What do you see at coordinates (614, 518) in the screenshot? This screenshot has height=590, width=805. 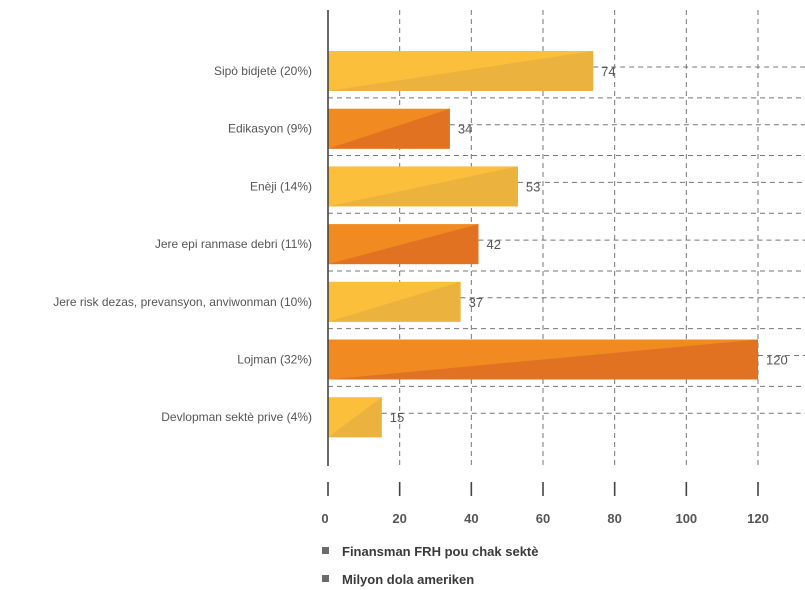 I see `x-tick-label: 80` at bounding box center [614, 518].